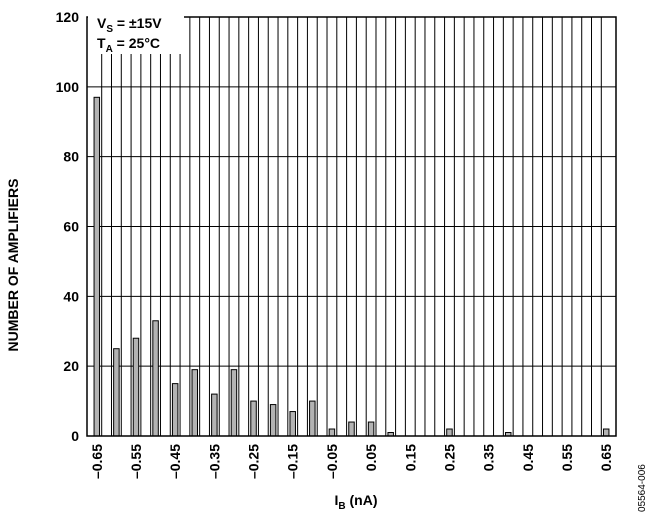  I want to click on x-tick-label: 0.55, so click(567, 457).